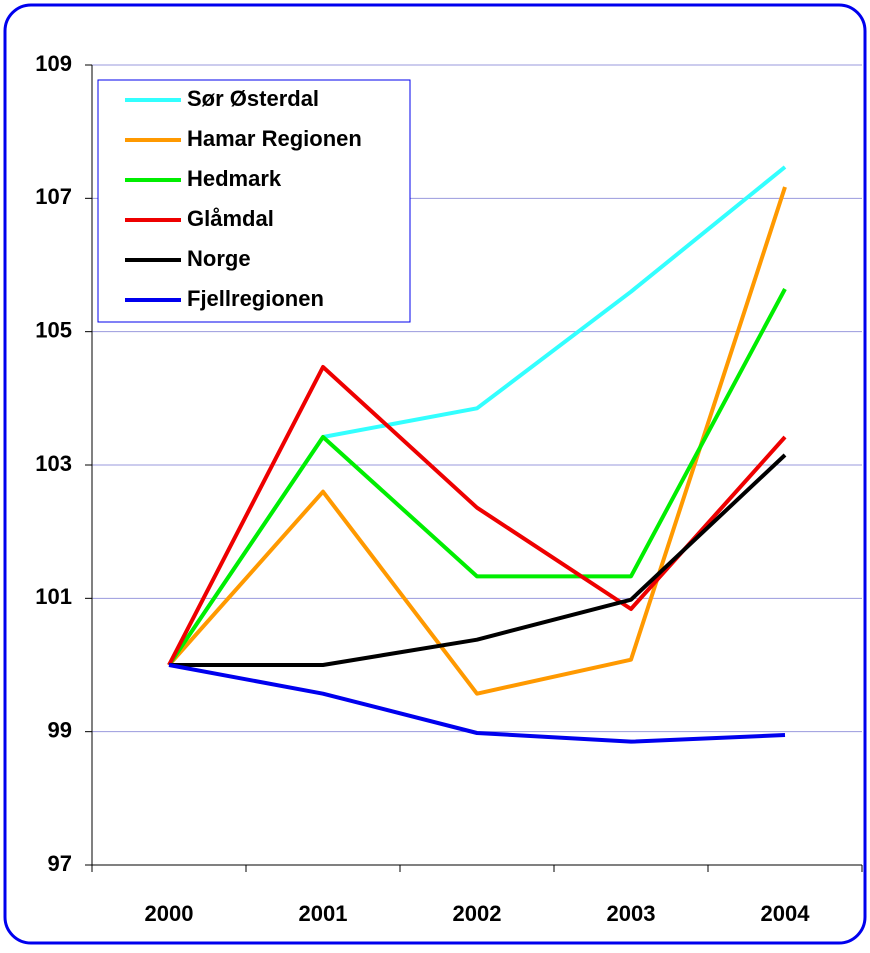  I want to click on y-tick-label: 97, so click(60, 863).